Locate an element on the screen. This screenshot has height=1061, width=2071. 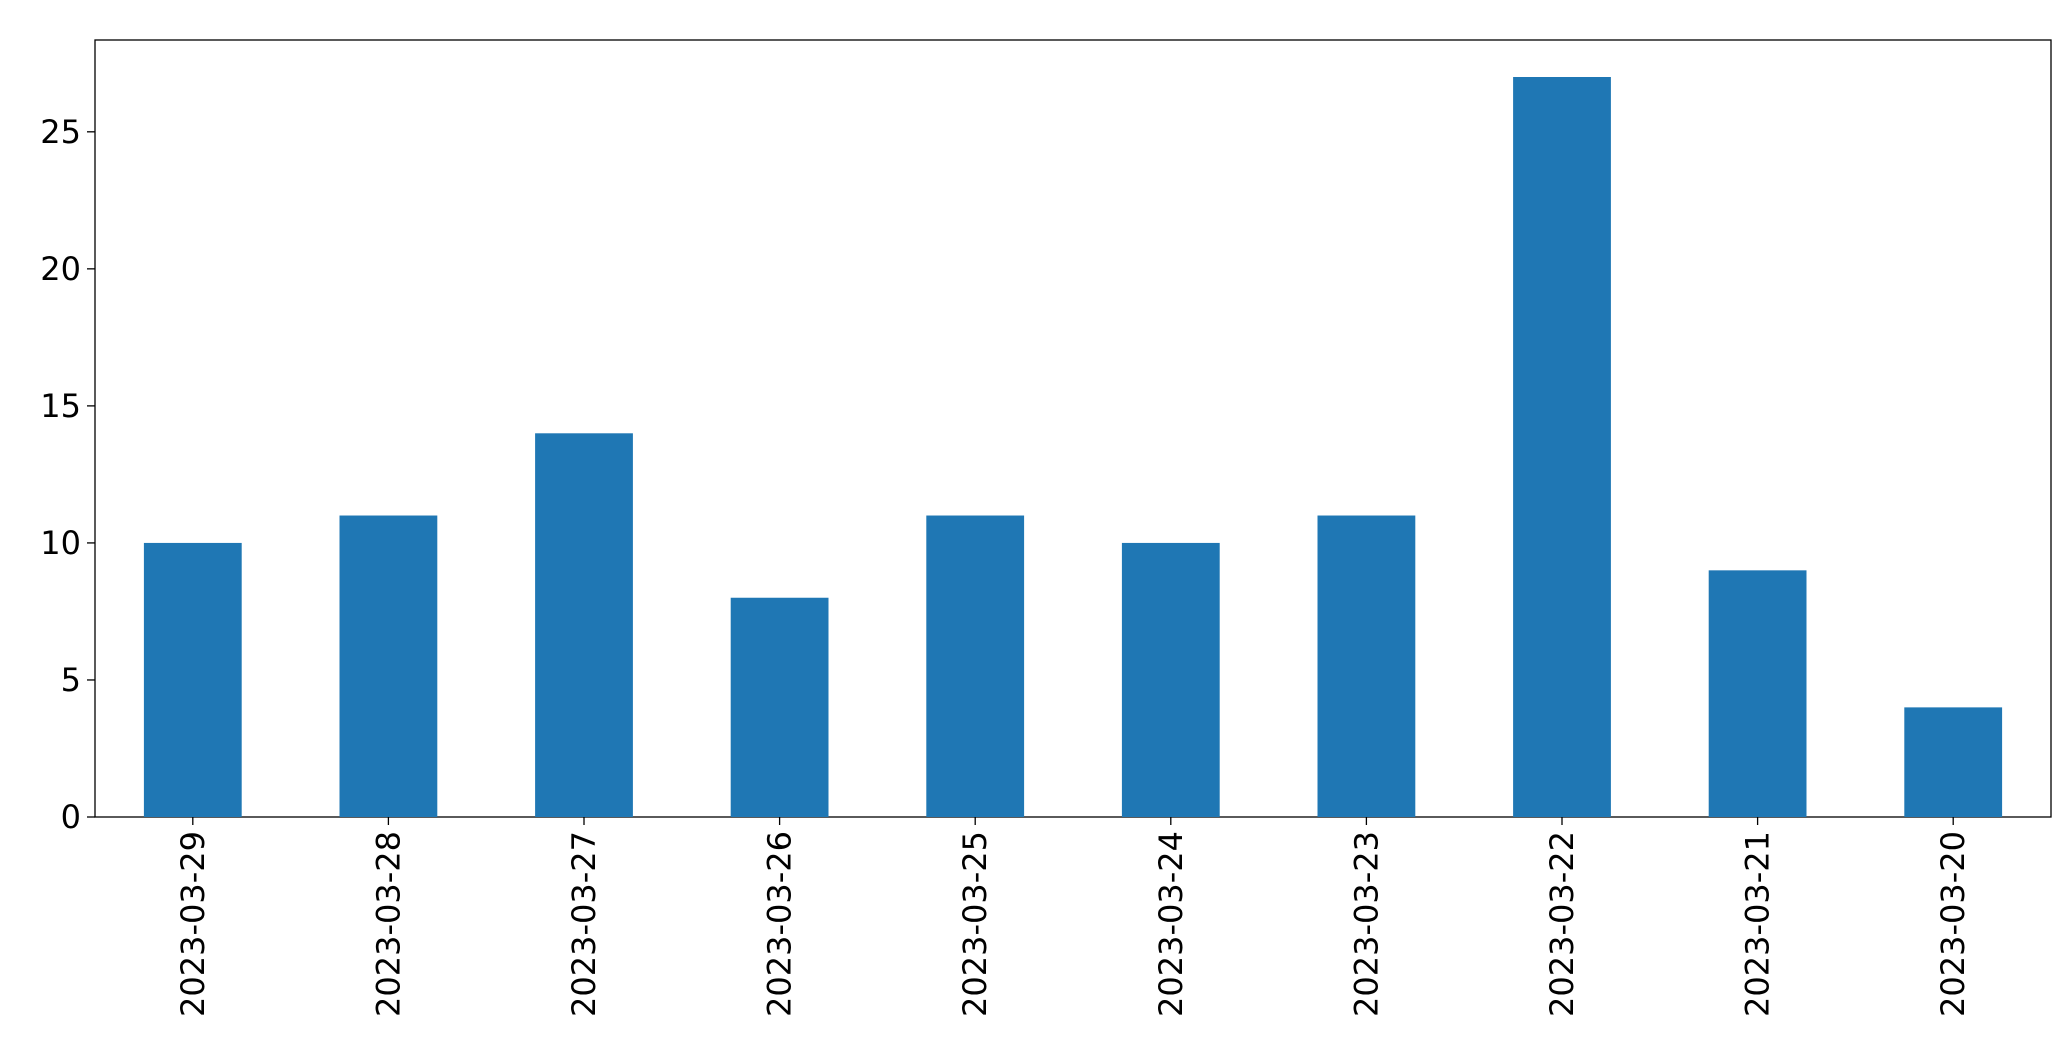
x-tick-label: 2023-03-25 is located at coordinates (975, 924).